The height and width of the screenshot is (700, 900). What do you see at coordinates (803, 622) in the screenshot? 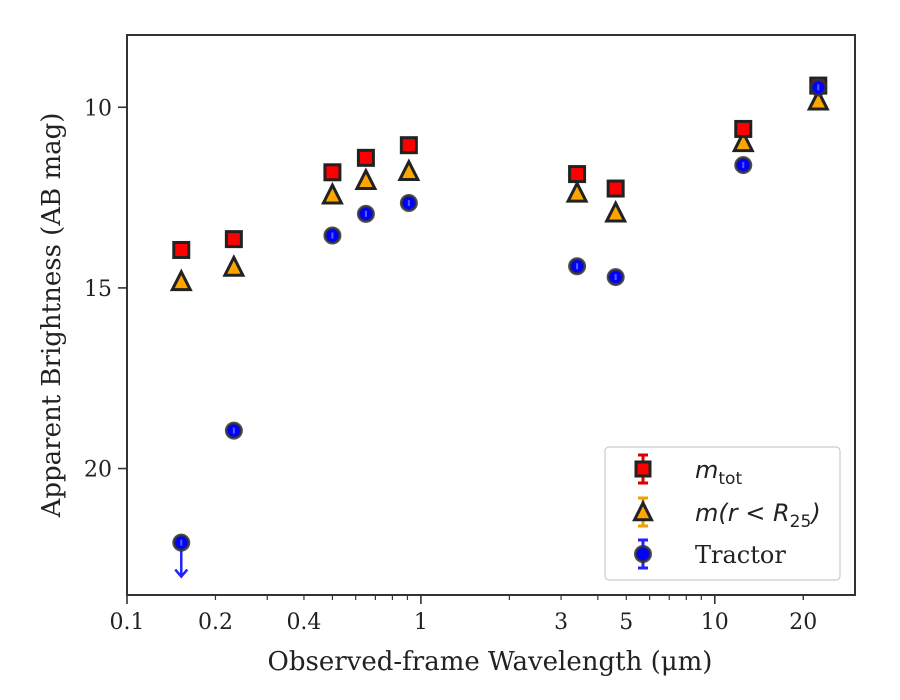
I see `x-tick-label: 20` at bounding box center [803, 622].